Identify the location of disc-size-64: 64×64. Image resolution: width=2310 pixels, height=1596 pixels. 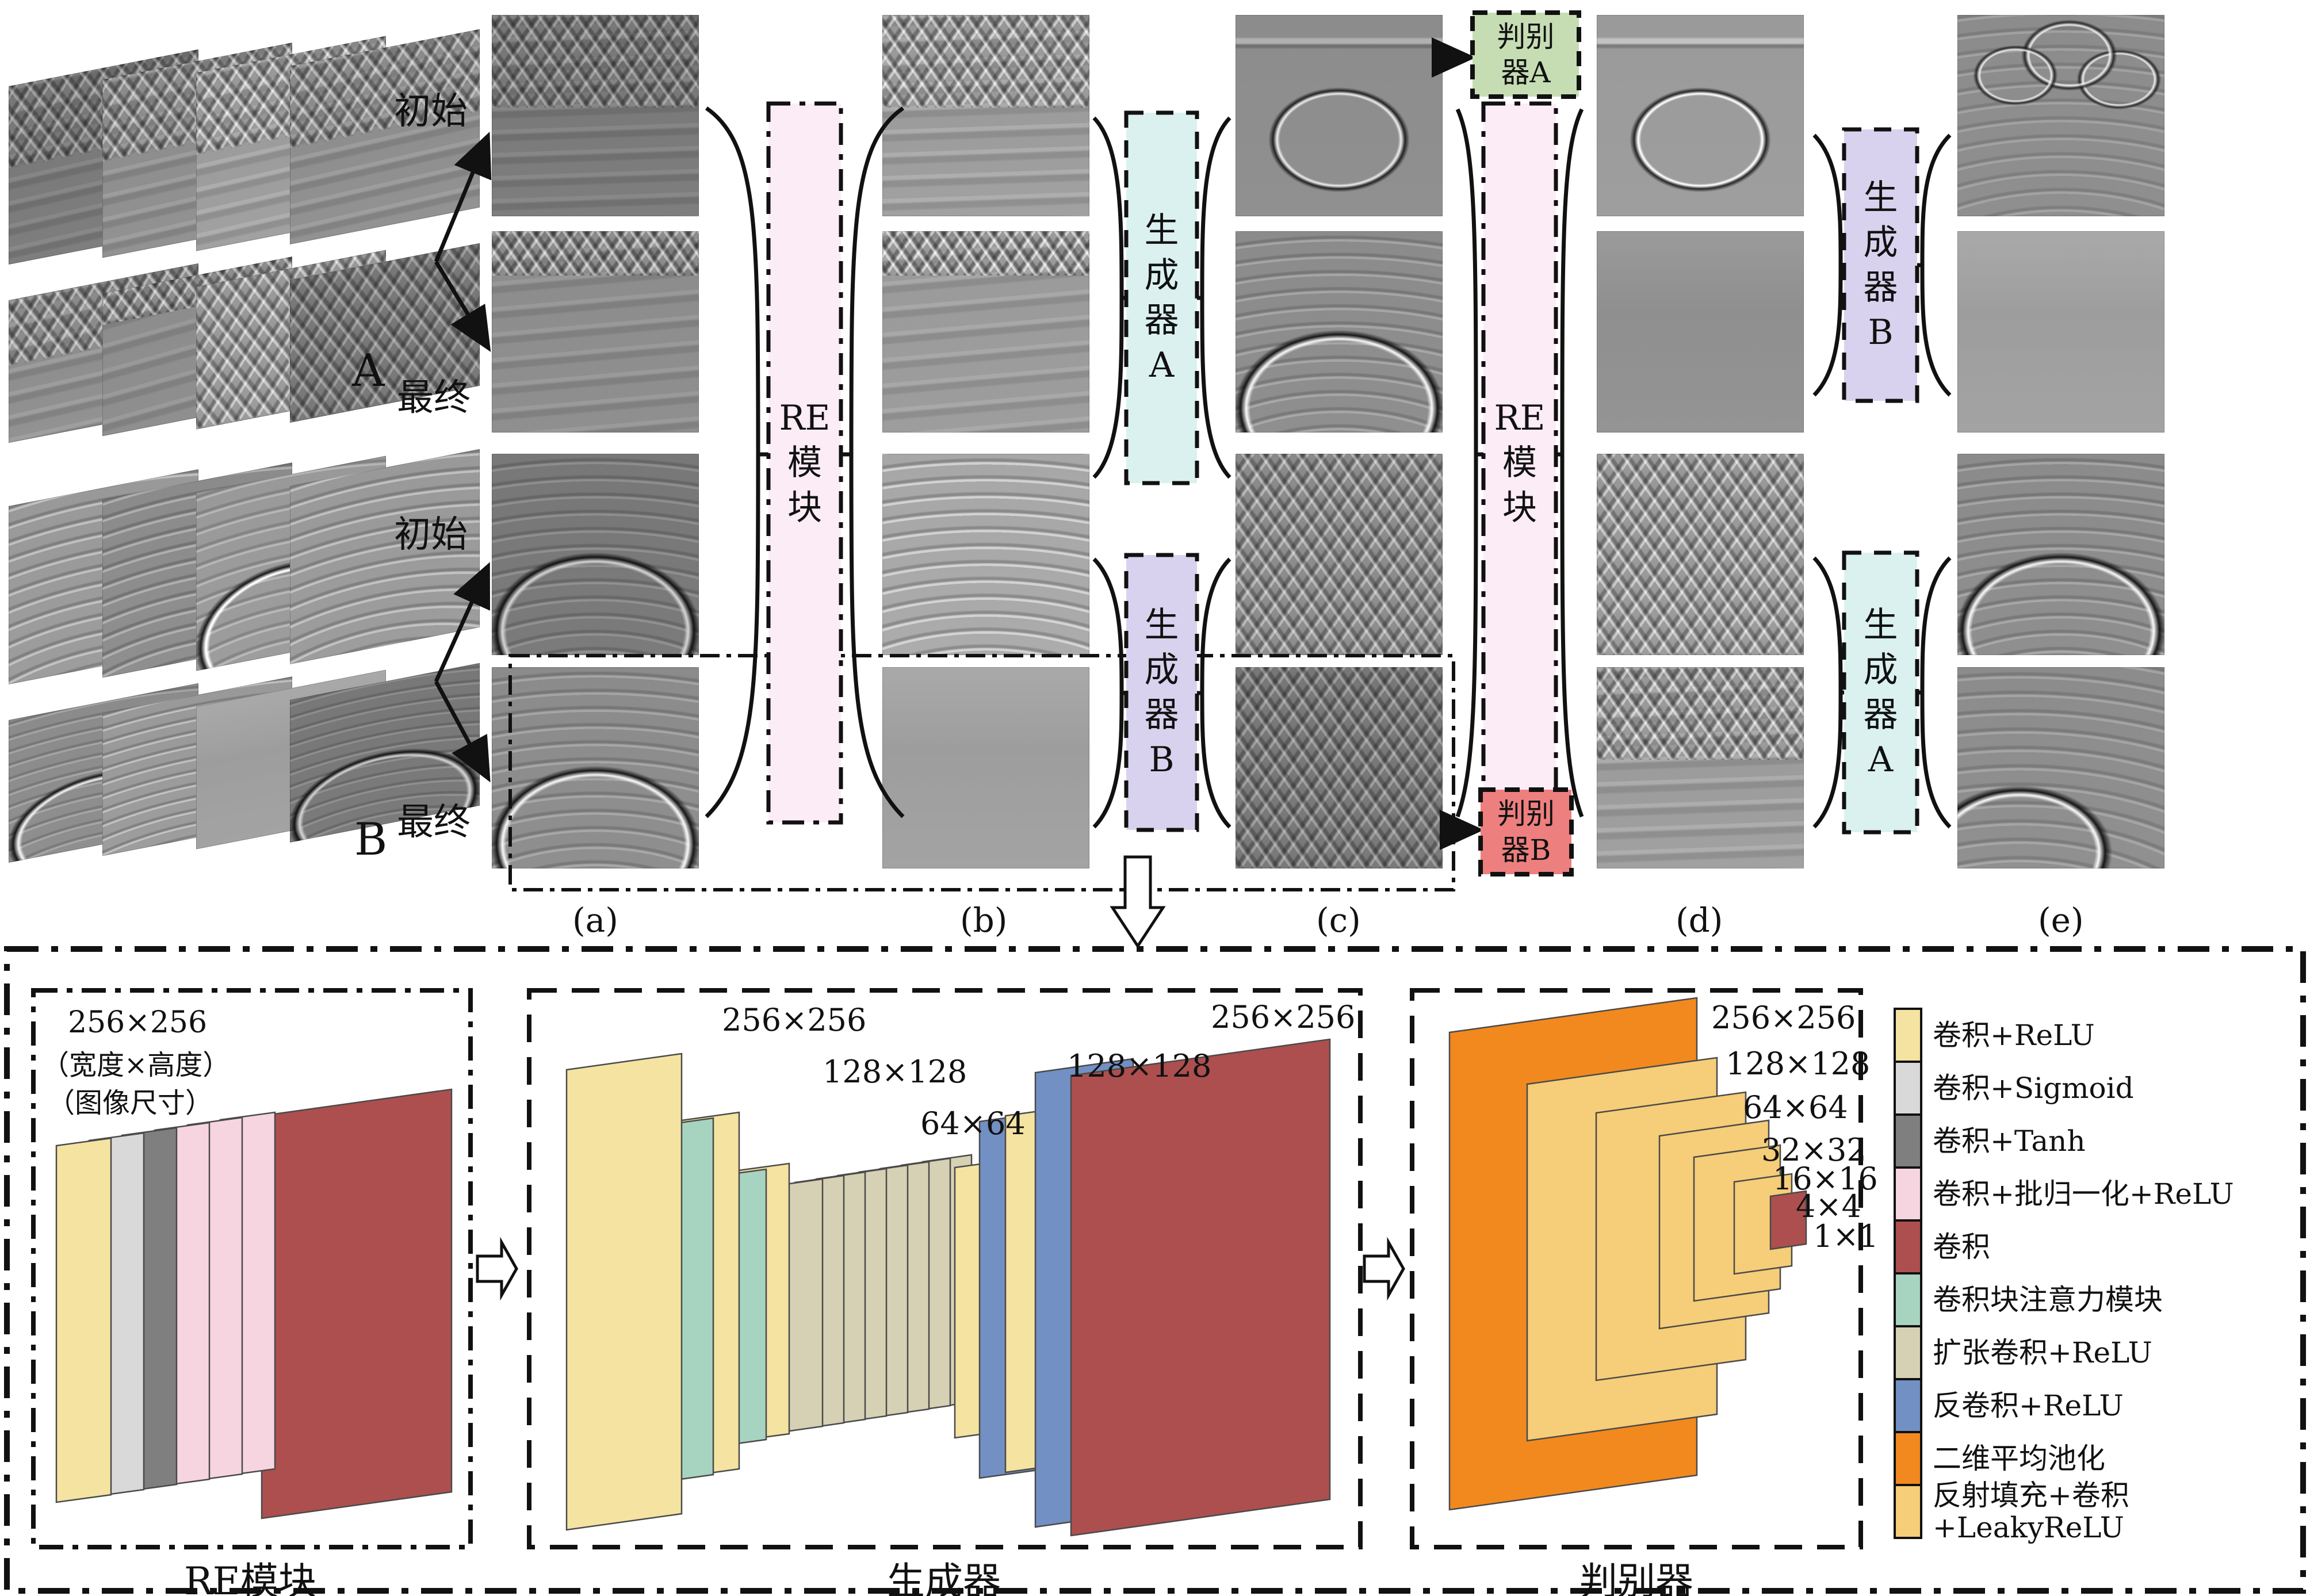
(1796, 1107).